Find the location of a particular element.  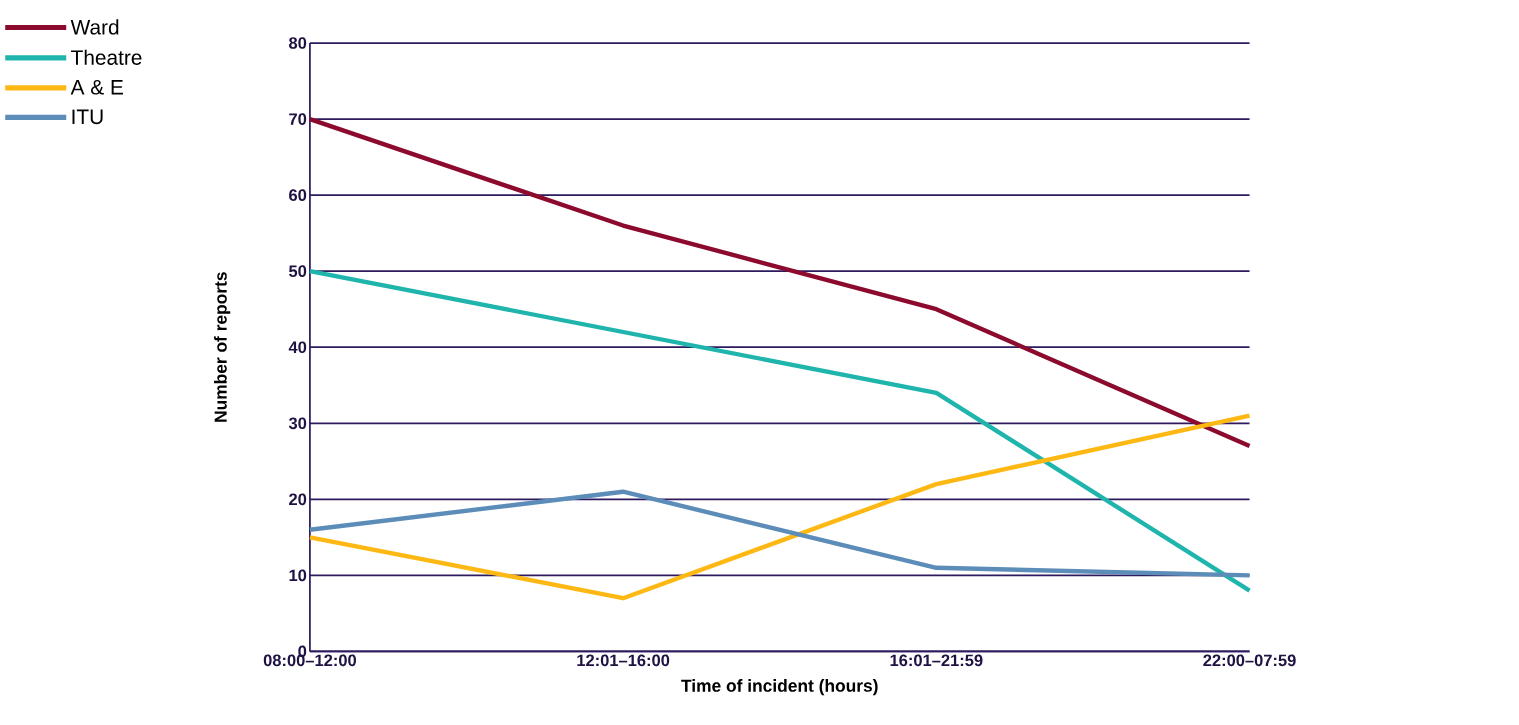

legend-label: A & E is located at coordinates (96, 87).